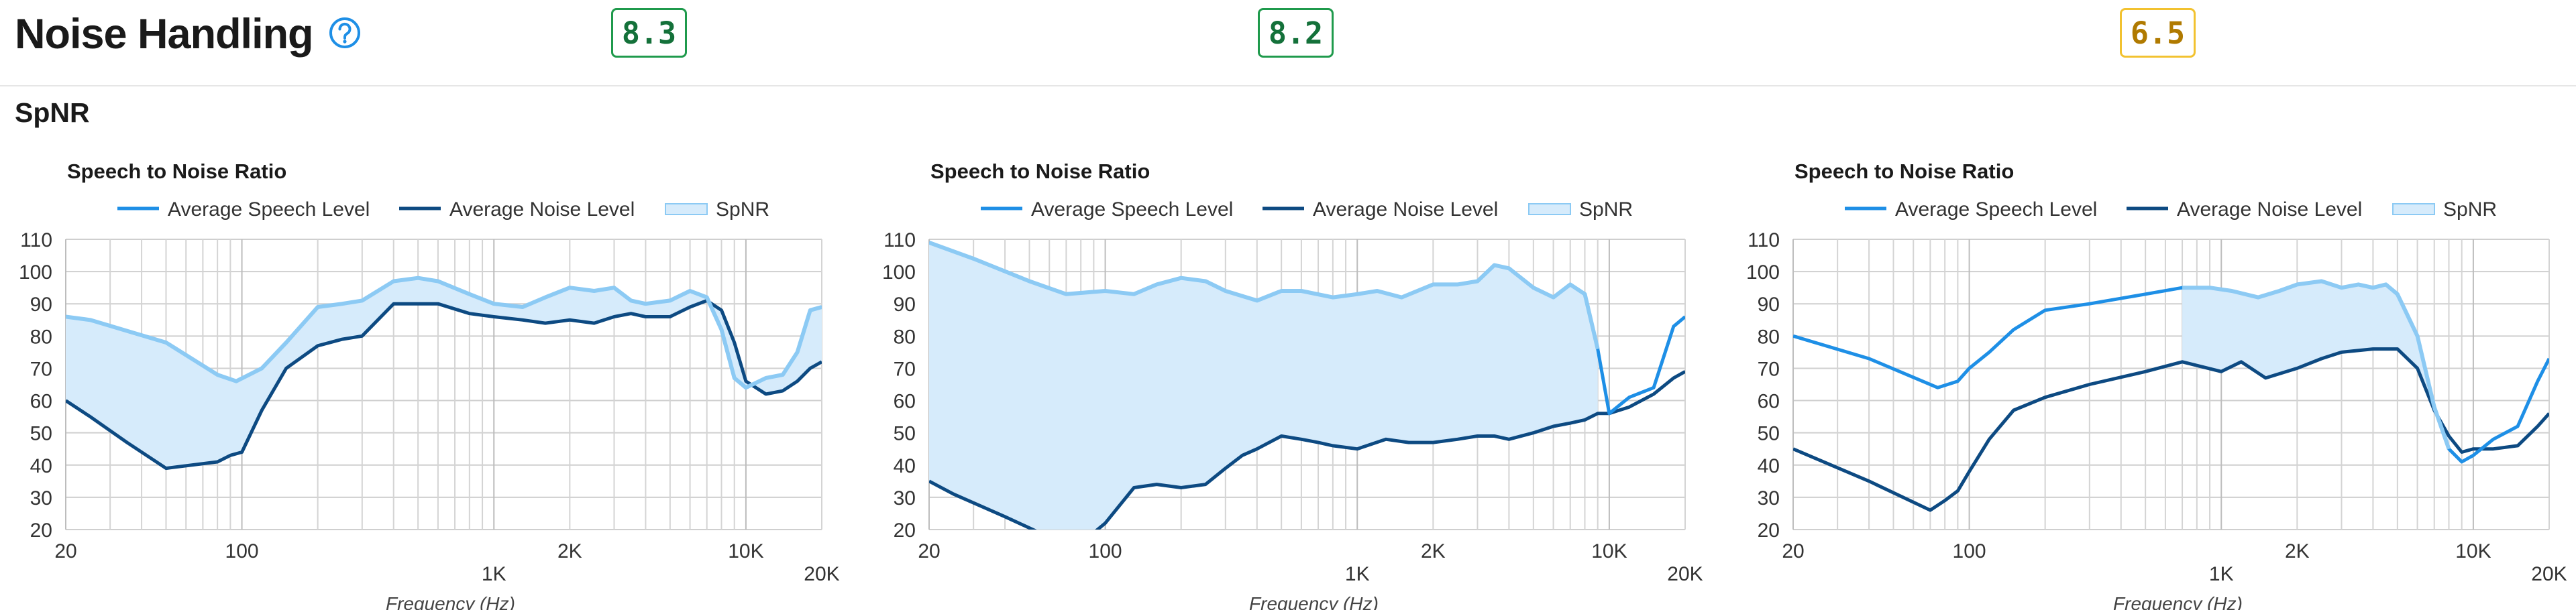  Describe the element at coordinates (1296, 33) in the screenshot. I see `score-badge-2: 8.2` at that location.